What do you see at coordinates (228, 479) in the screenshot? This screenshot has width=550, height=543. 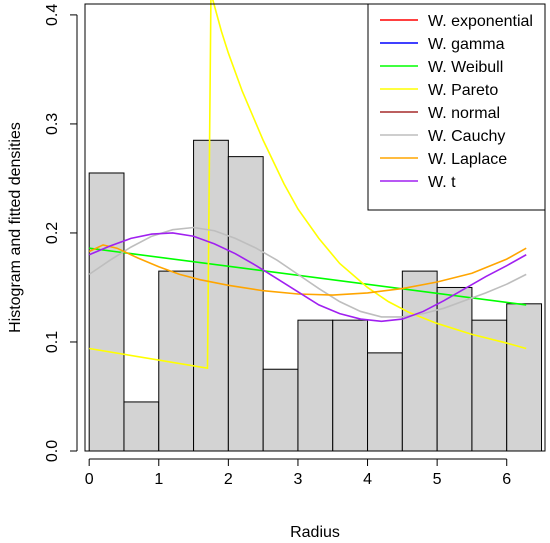 I see `x-tick-label: 2` at bounding box center [228, 479].